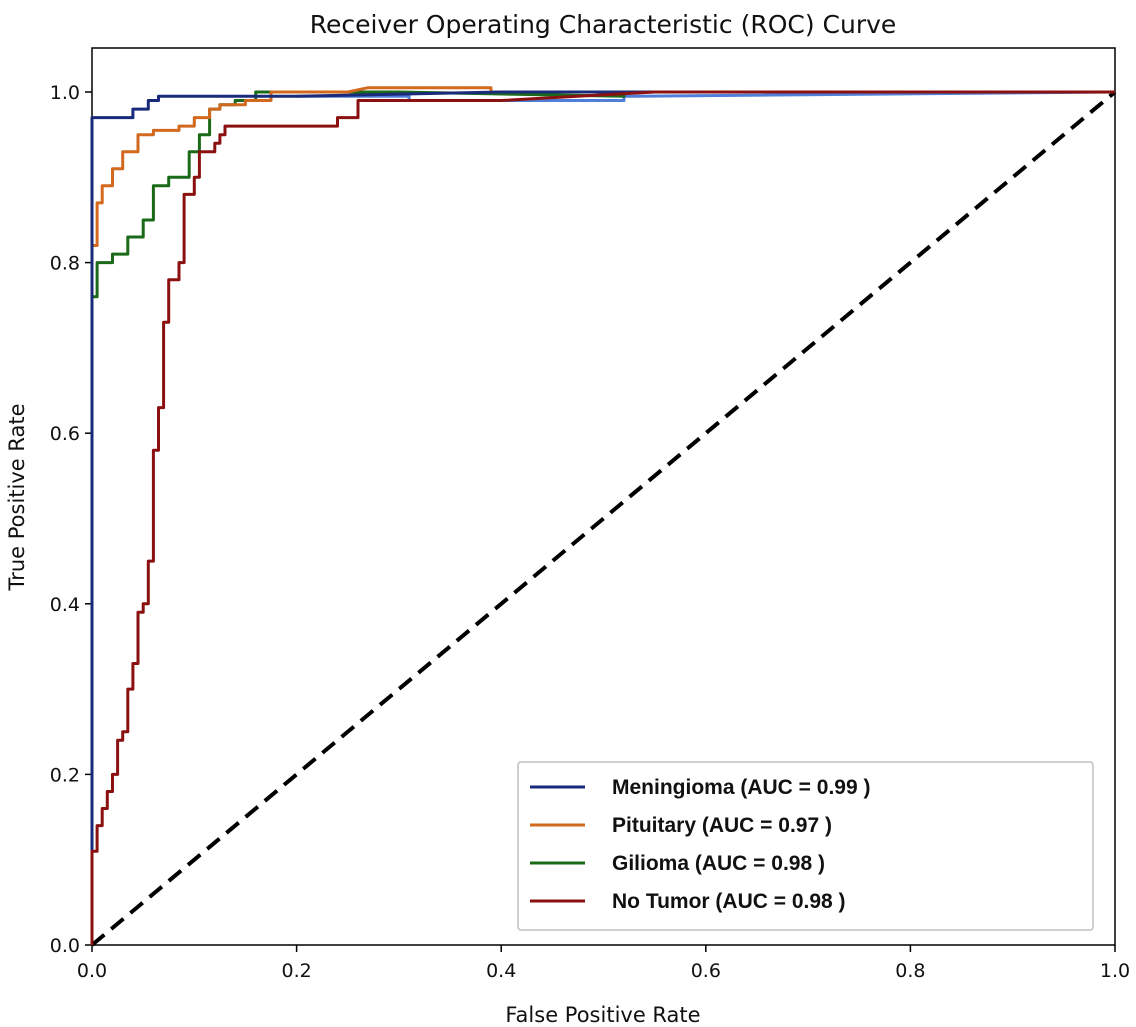 The height and width of the screenshot is (1027, 1136). Describe the element at coordinates (501, 971) in the screenshot. I see `x-tick-label: 0.4` at that location.